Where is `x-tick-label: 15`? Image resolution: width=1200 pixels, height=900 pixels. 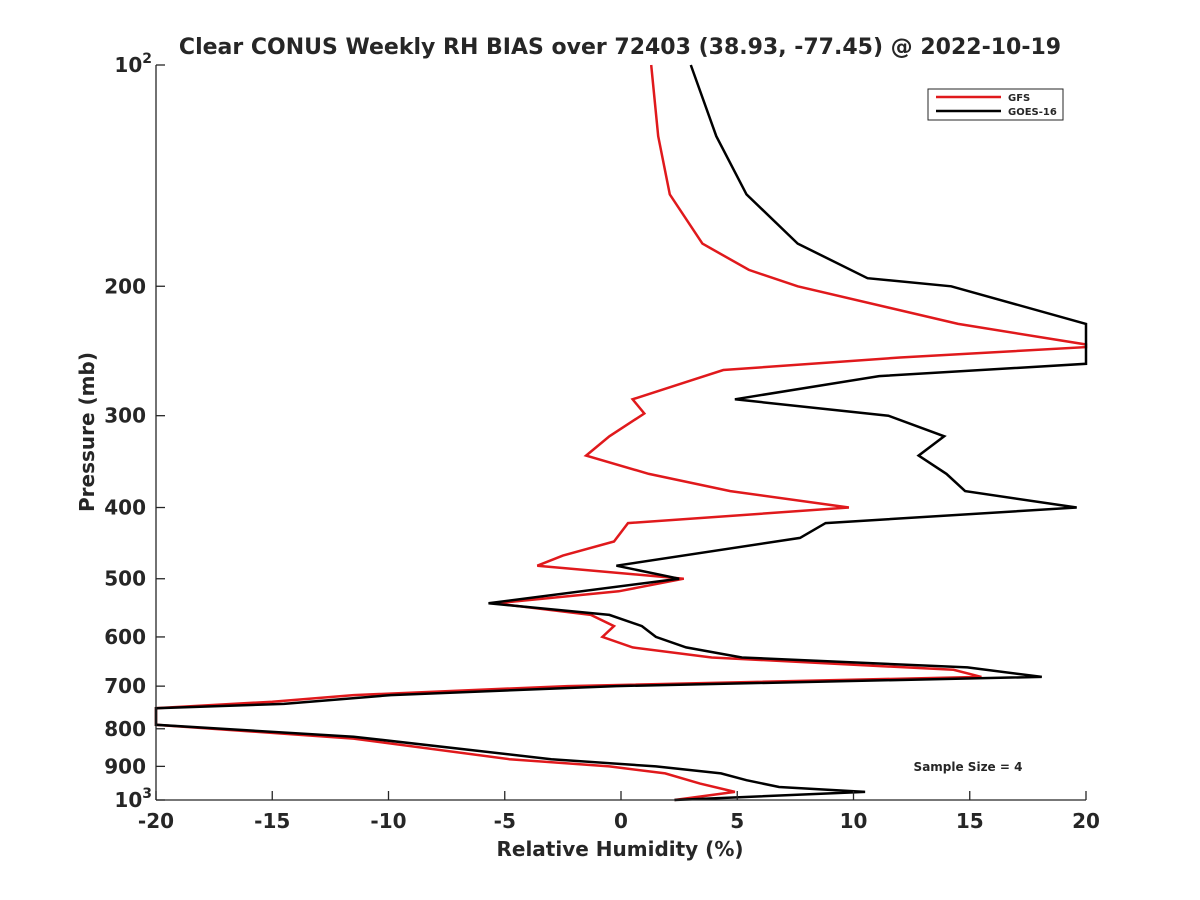 x-tick-label: 15 is located at coordinates (970, 821).